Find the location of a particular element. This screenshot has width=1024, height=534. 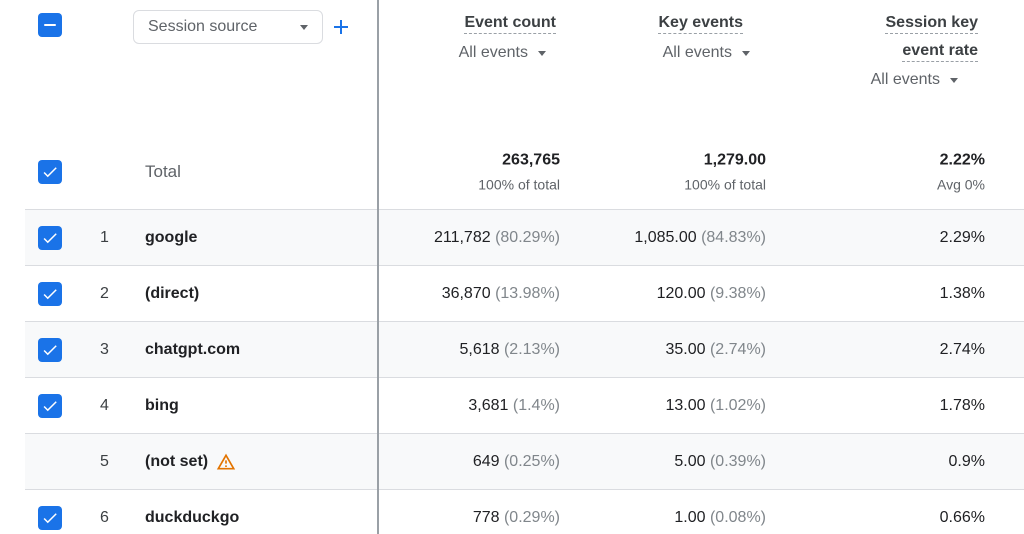

key-events-filter: All events is located at coordinates (706, 53).